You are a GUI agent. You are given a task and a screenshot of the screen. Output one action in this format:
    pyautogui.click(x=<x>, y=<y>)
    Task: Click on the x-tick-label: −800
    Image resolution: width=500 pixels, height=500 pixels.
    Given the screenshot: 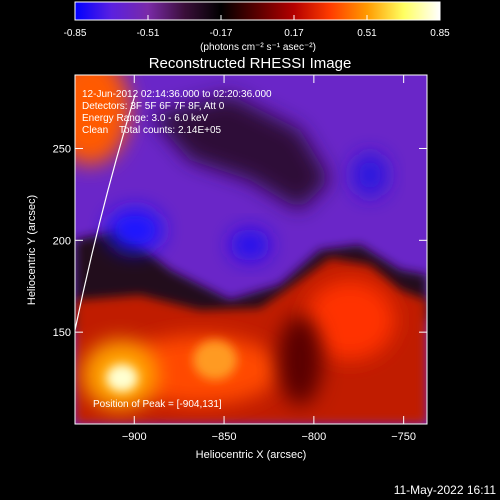 What is the action you would take?
    pyautogui.click(x=313, y=437)
    